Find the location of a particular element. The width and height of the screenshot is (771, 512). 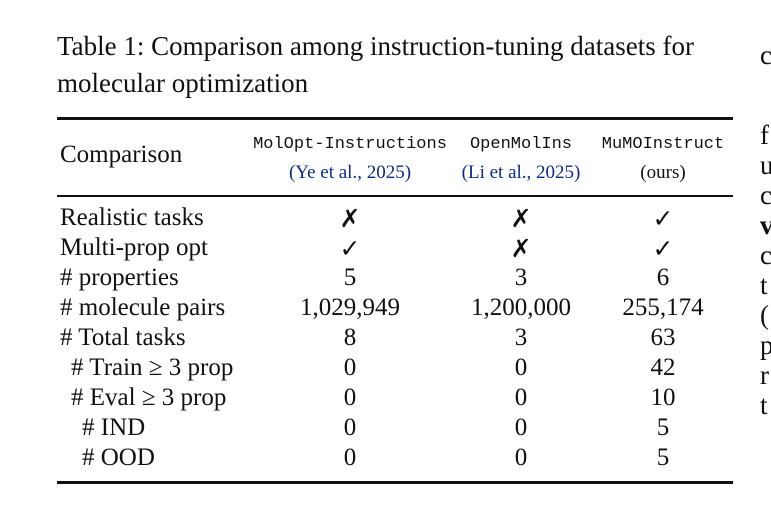

row-label: # Eval ≥ 3 prop is located at coordinates (149, 397).